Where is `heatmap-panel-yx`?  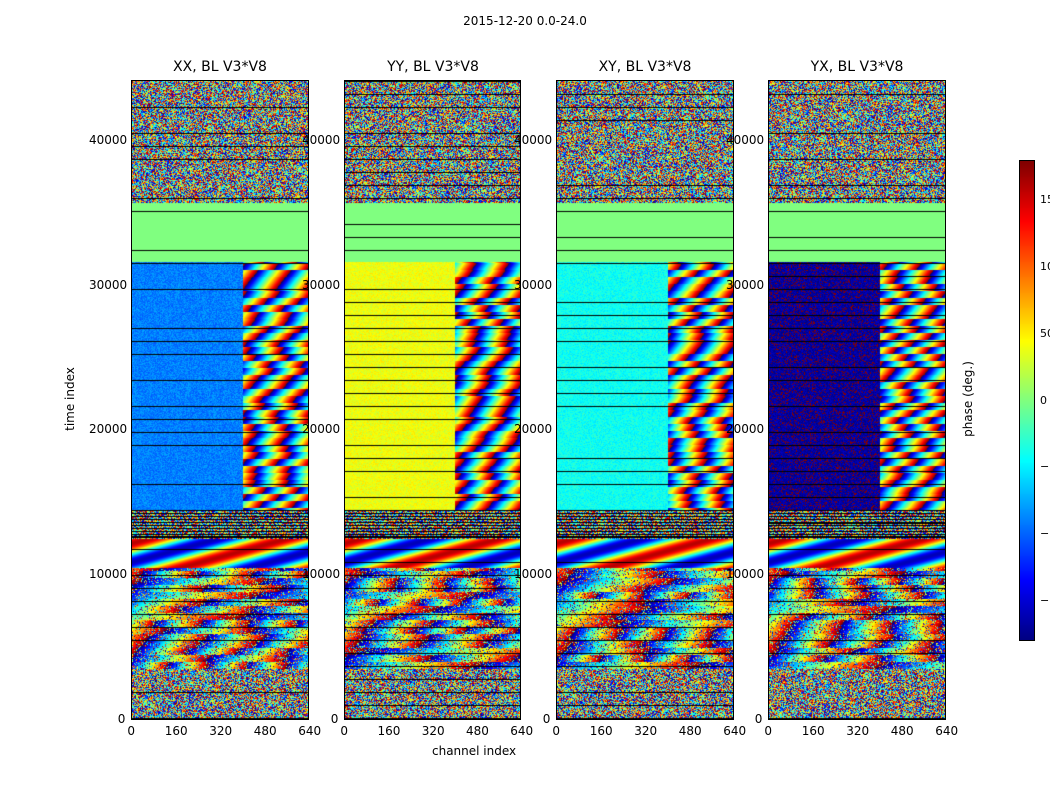 heatmap-panel-yx is located at coordinates (857, 400).